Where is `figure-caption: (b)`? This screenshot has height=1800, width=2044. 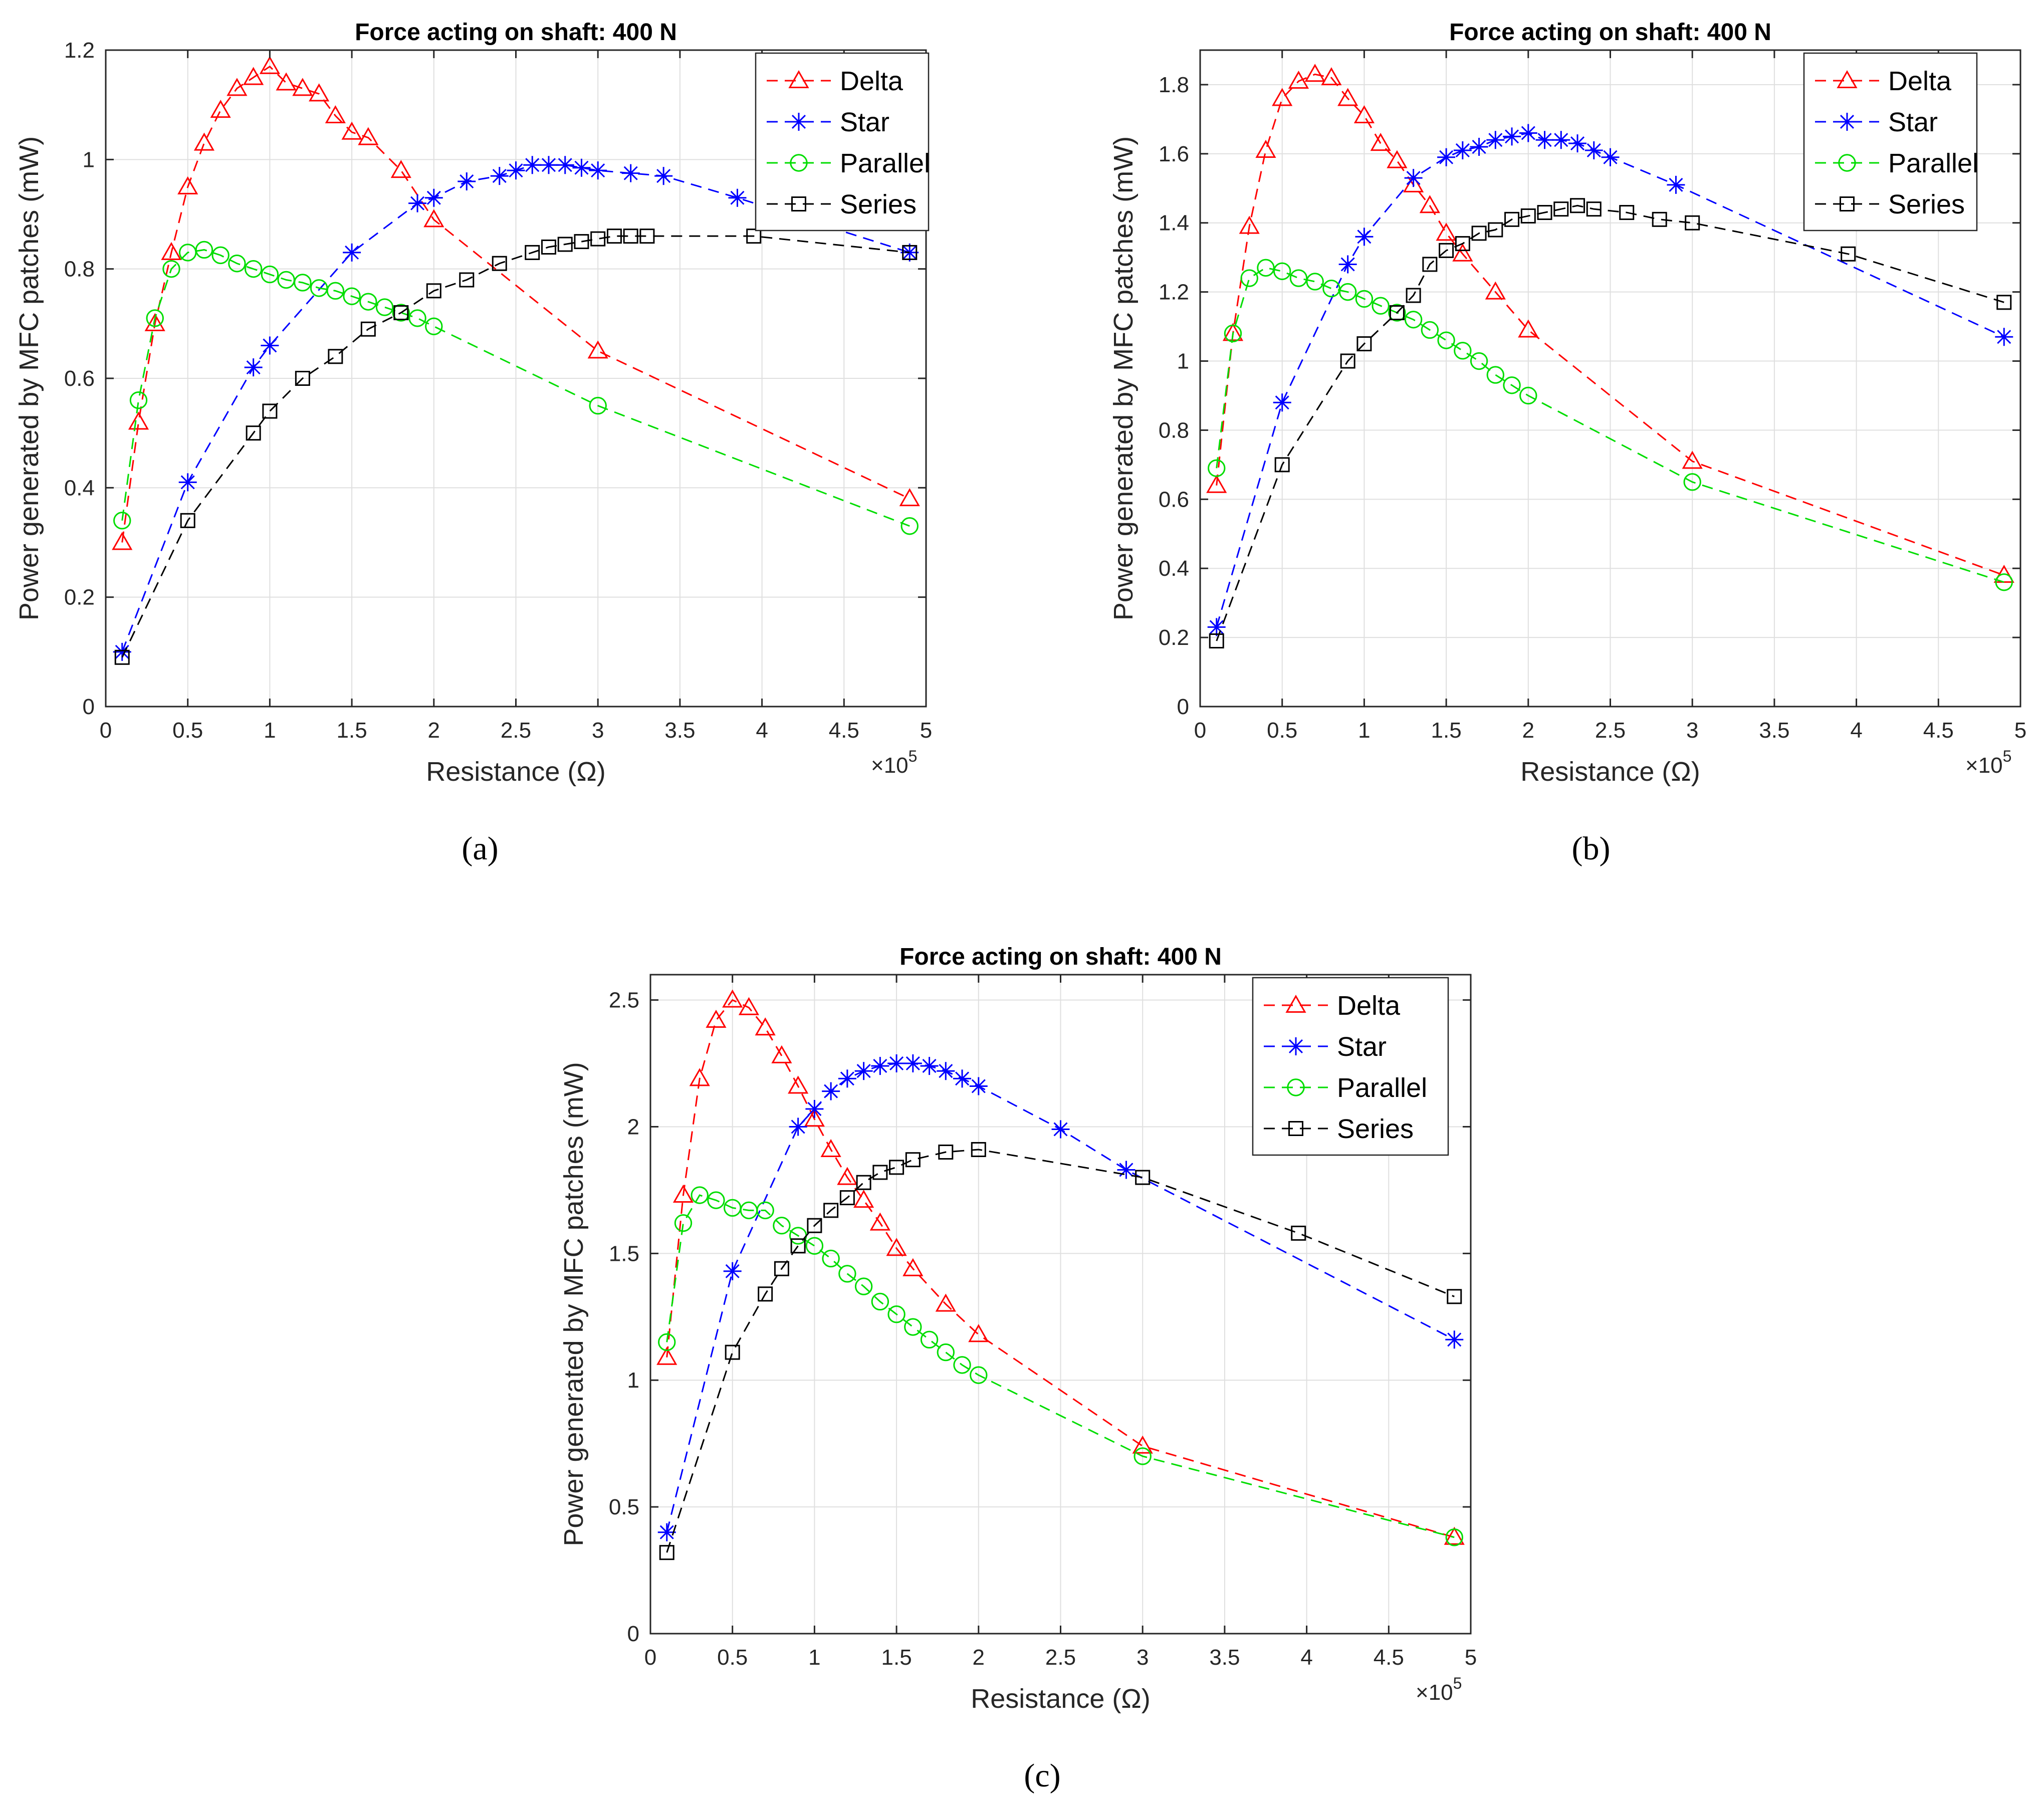 figure-caption: (b) is located at coordinates (1591, 848).